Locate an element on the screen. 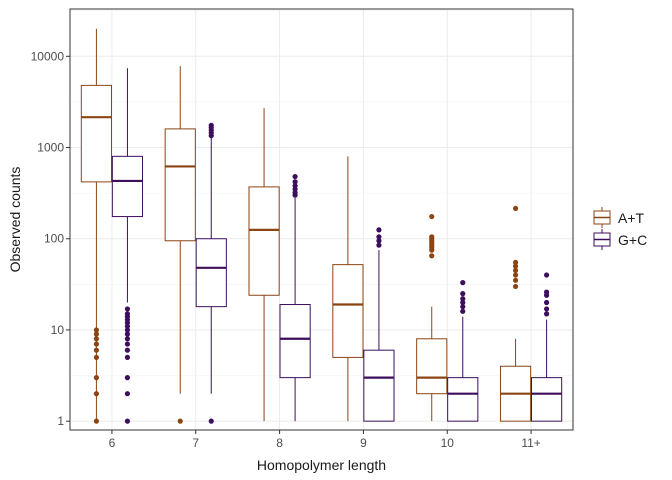 The image size is (672, 480). y-axis-title: Observed counts is located at coordinates (15, 220).